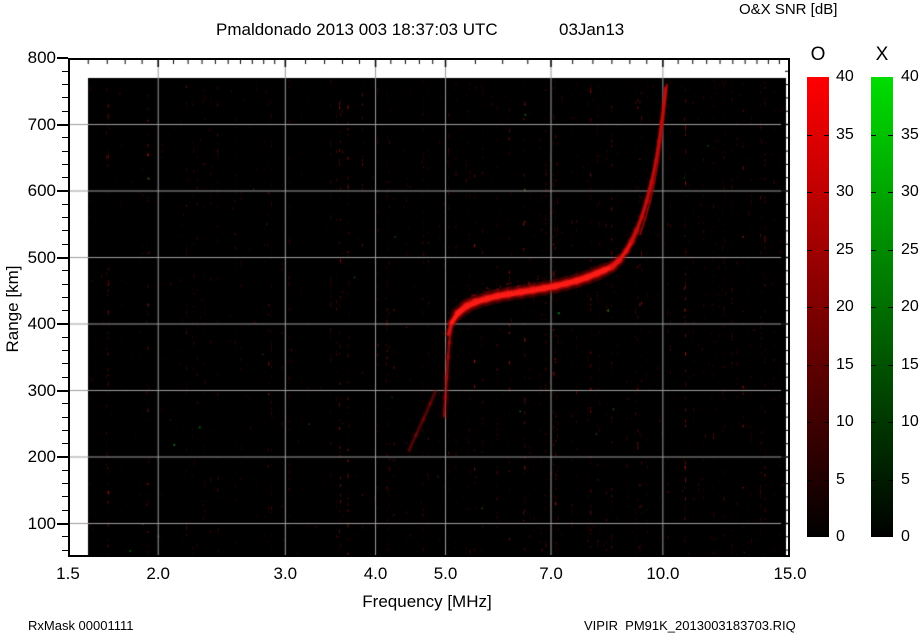 The image size is (922, 636). I want to click on x-axis-title: Frequency [MHz], so click(427, 601).